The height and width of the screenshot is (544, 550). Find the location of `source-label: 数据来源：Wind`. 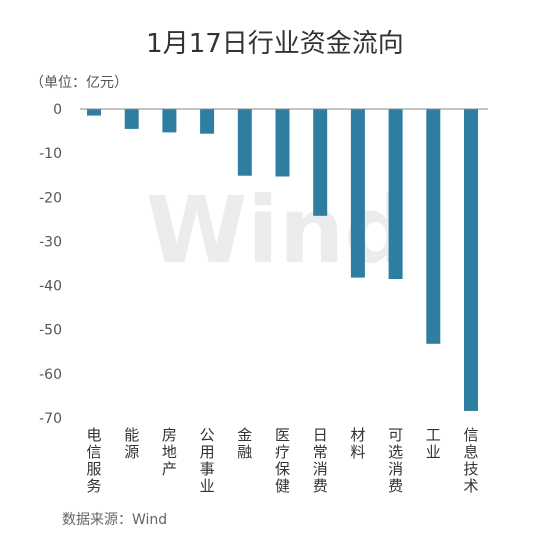

source-label: 数据来源：Wind is located at coordinates (114, 520).